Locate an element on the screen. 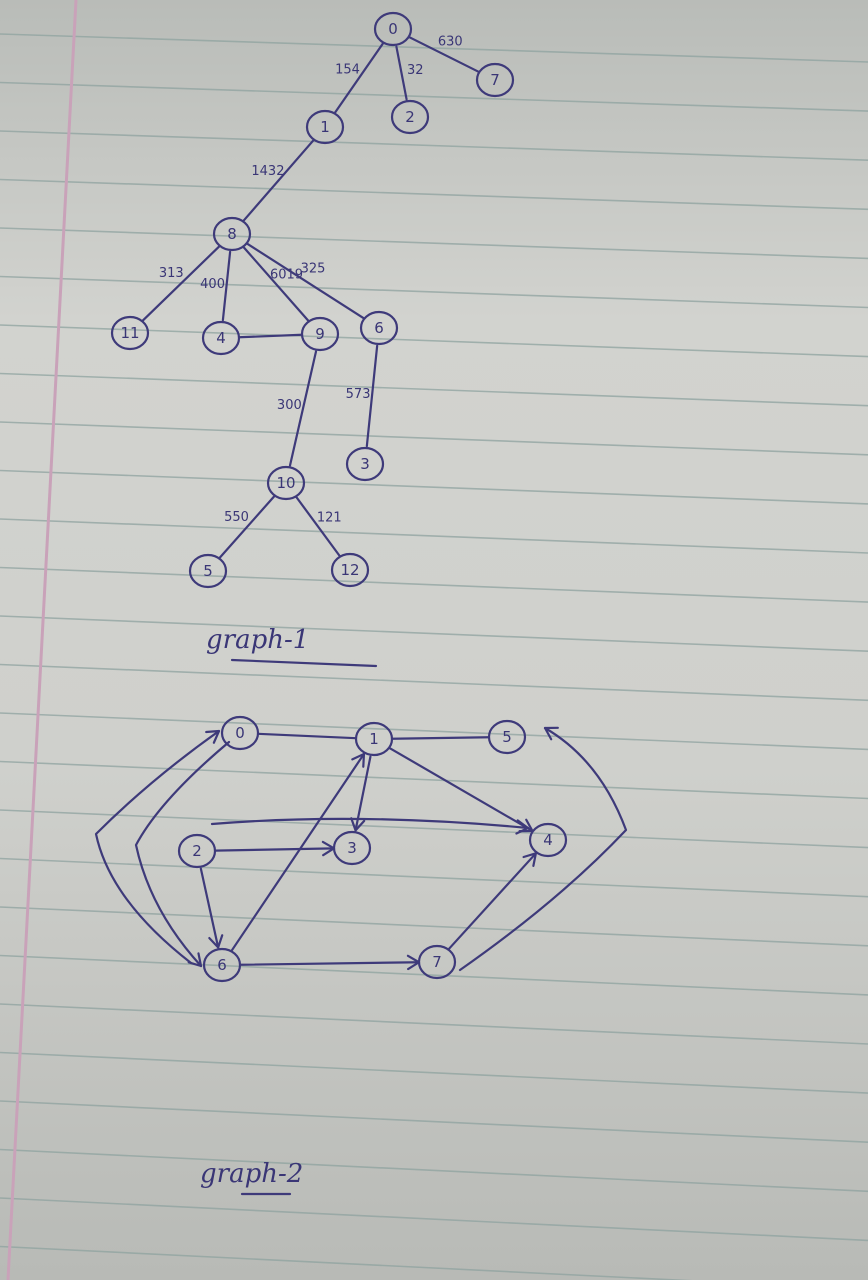 The height and width of the screenshot is (1280, 868). graph-2-edge-1-3-arrowhead is located at coordinates (358, 824).